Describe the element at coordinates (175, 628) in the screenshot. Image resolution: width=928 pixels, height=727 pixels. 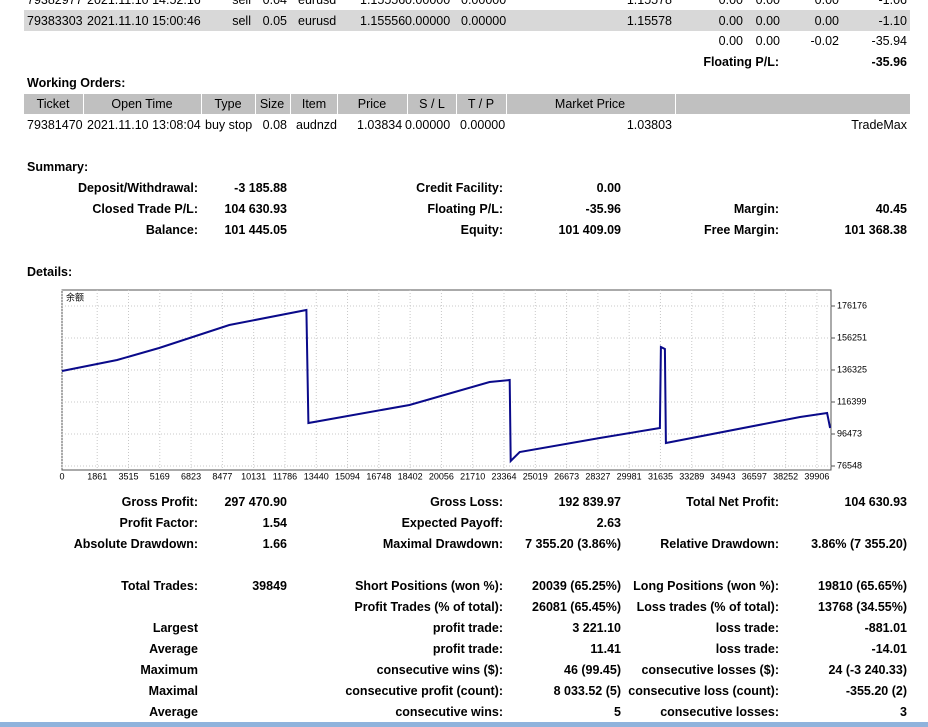
I see `stat-cell: Largest` at that location.